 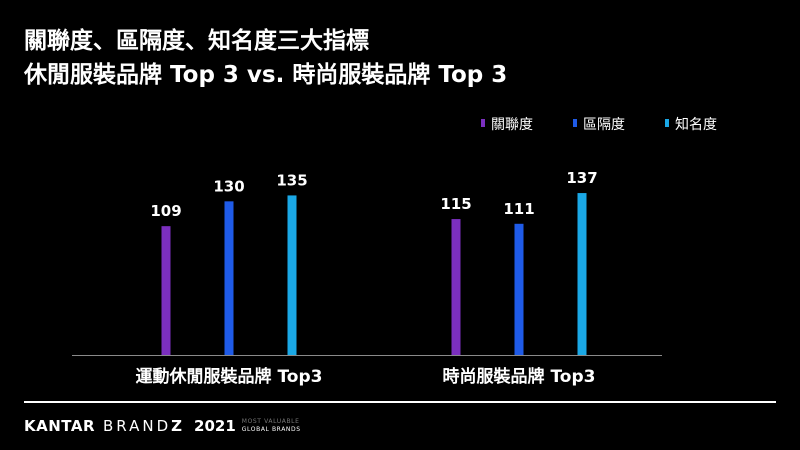 I want to click on data-label: 115, so click(x=455, y=204).